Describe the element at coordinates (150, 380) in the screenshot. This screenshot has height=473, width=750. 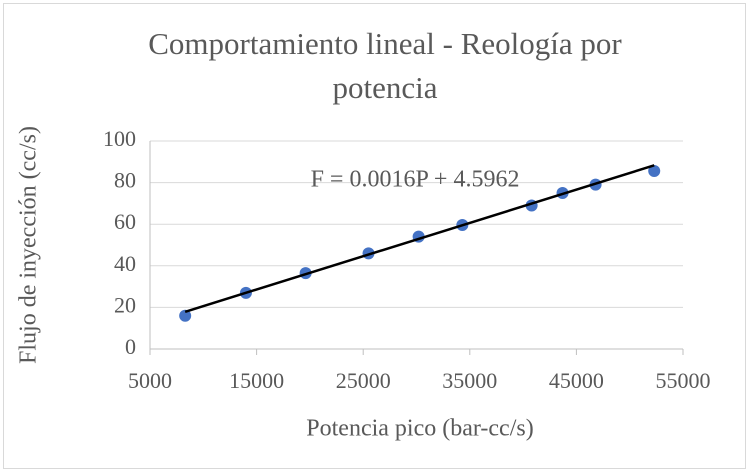
I see `x-tick-label: 5000` at that location.